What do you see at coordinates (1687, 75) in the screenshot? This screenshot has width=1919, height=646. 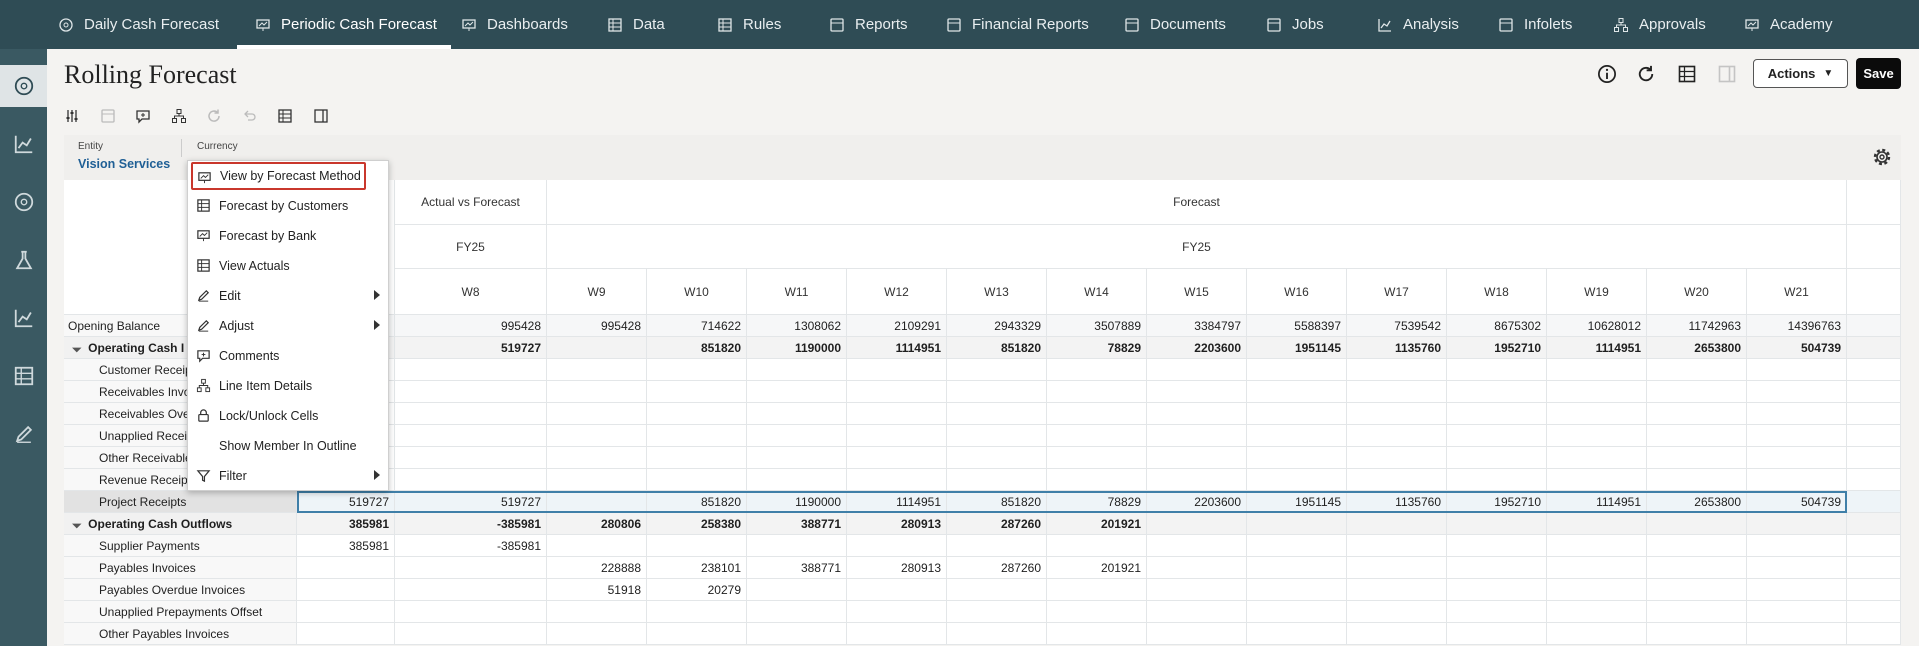 I see `header-icon` at bounding box center [1687, 75].